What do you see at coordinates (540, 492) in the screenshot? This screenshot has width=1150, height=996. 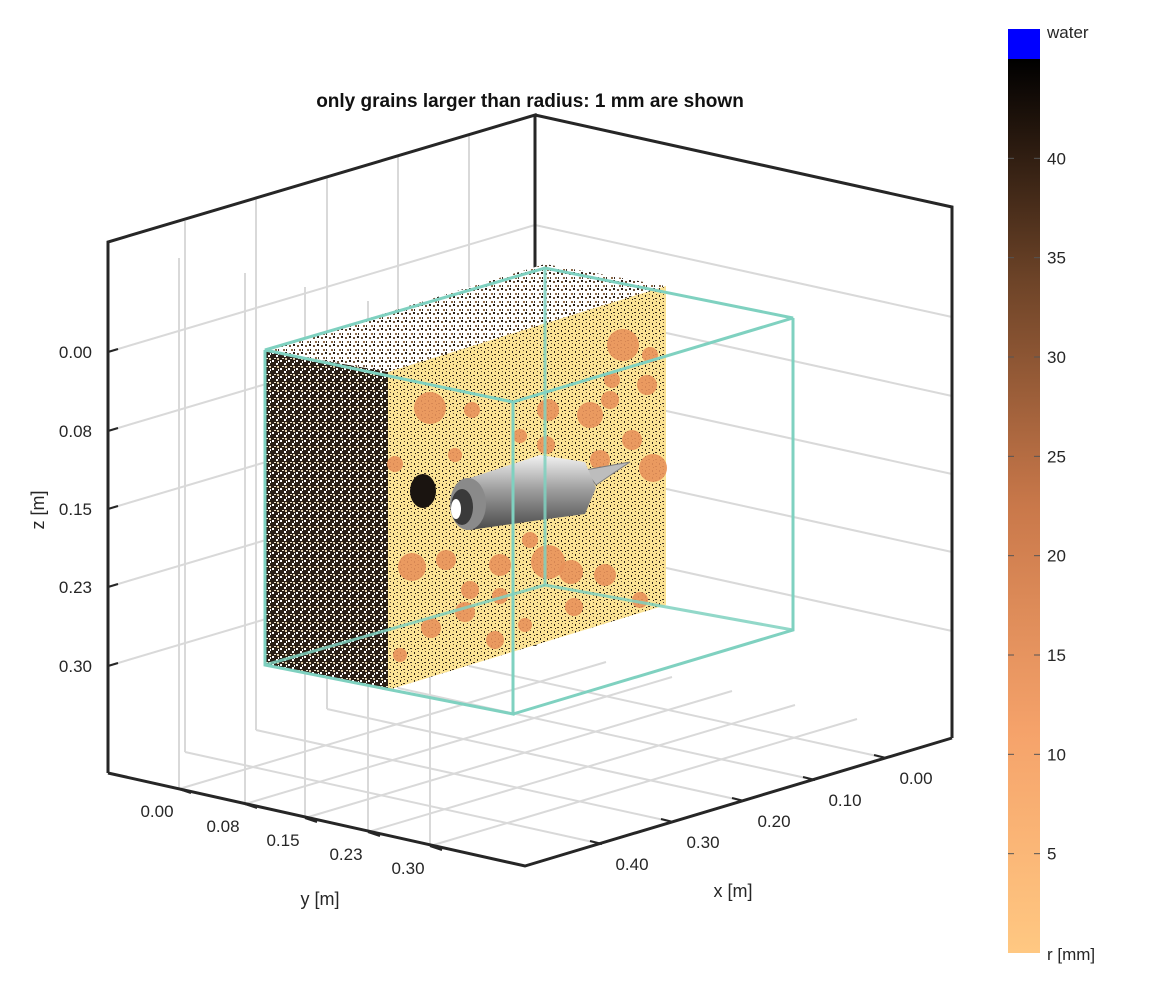 I see `cutting-tool` at bounding box center [540, 492].